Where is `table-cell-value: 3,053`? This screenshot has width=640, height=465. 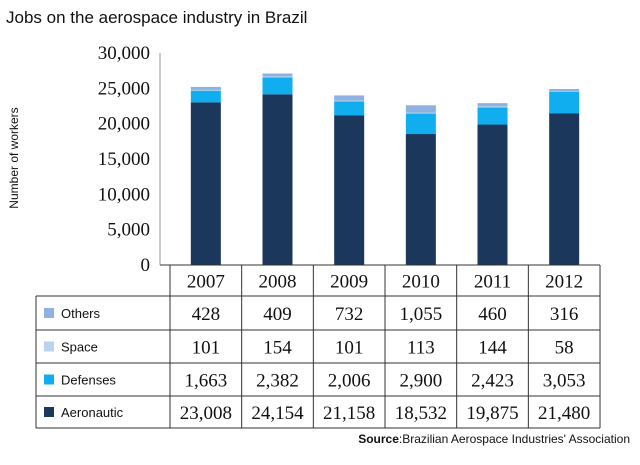 table-cell-value: 3,053 is located at coordinates (564, 381).